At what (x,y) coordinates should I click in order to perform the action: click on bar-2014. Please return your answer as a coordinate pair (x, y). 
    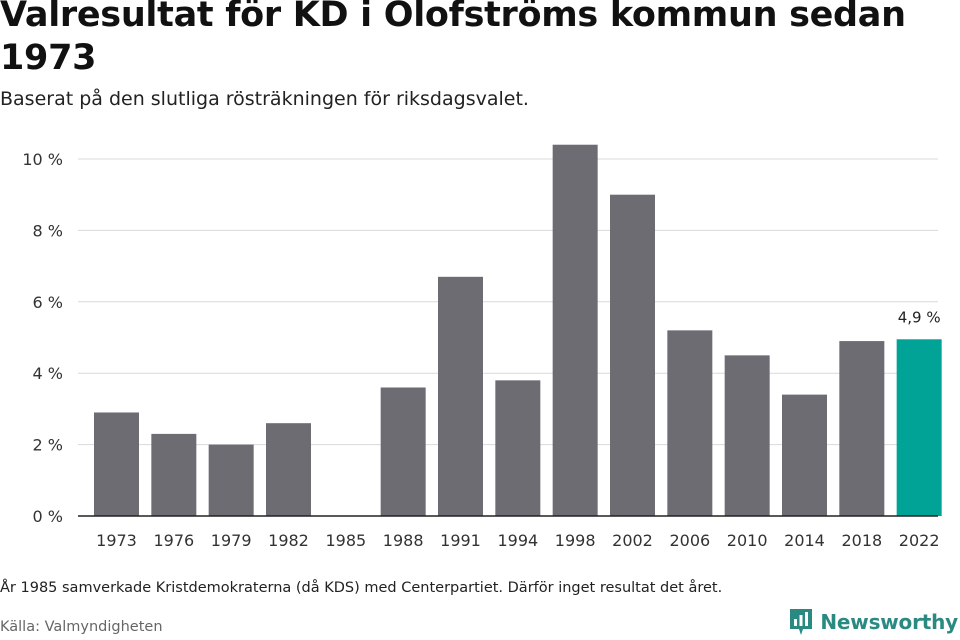
    Looking at the image, I should click on (804, 455).